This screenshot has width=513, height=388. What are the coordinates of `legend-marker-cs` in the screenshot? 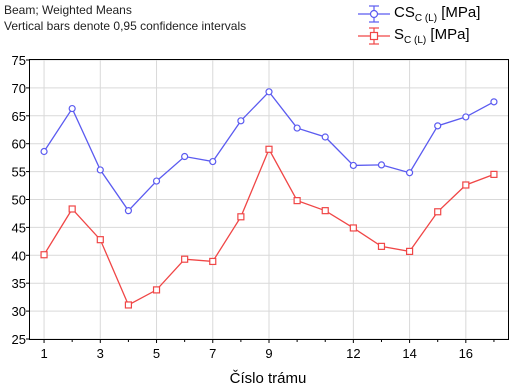 It's located at (374, 14).